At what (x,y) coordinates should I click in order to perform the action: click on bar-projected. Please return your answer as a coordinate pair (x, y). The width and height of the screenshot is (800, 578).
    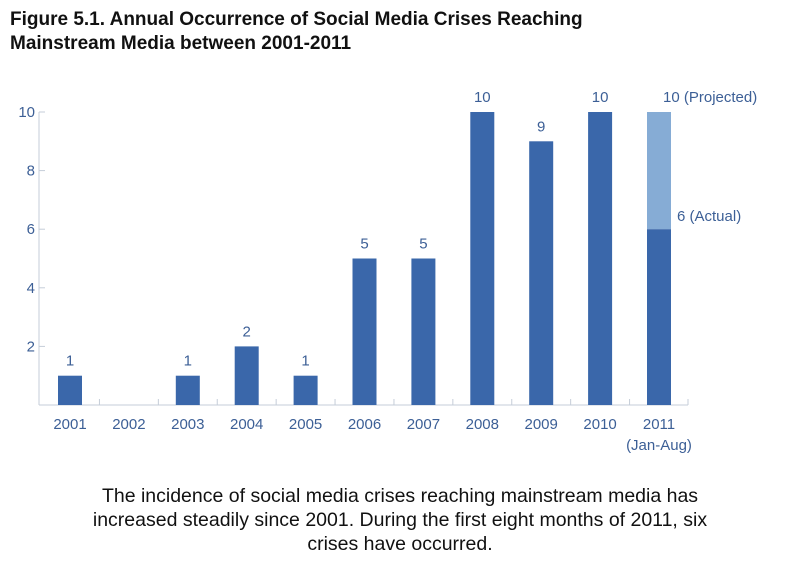
    Looking at the image, I should click on (659, 171).